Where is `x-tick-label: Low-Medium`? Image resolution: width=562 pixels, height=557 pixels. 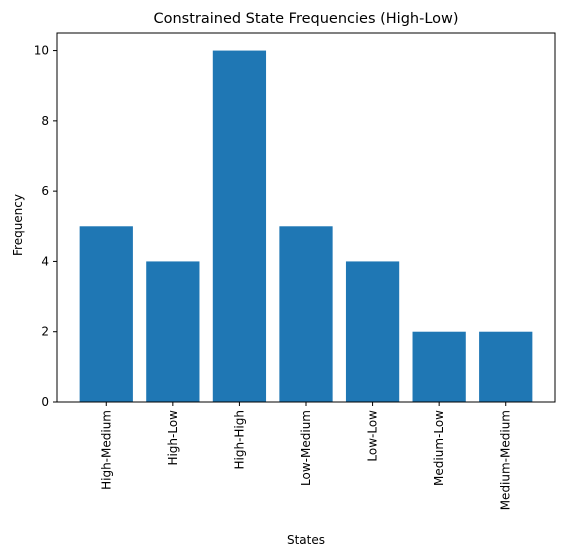
x-tick-label: Low-Medium is located at coordinates (306, 448).